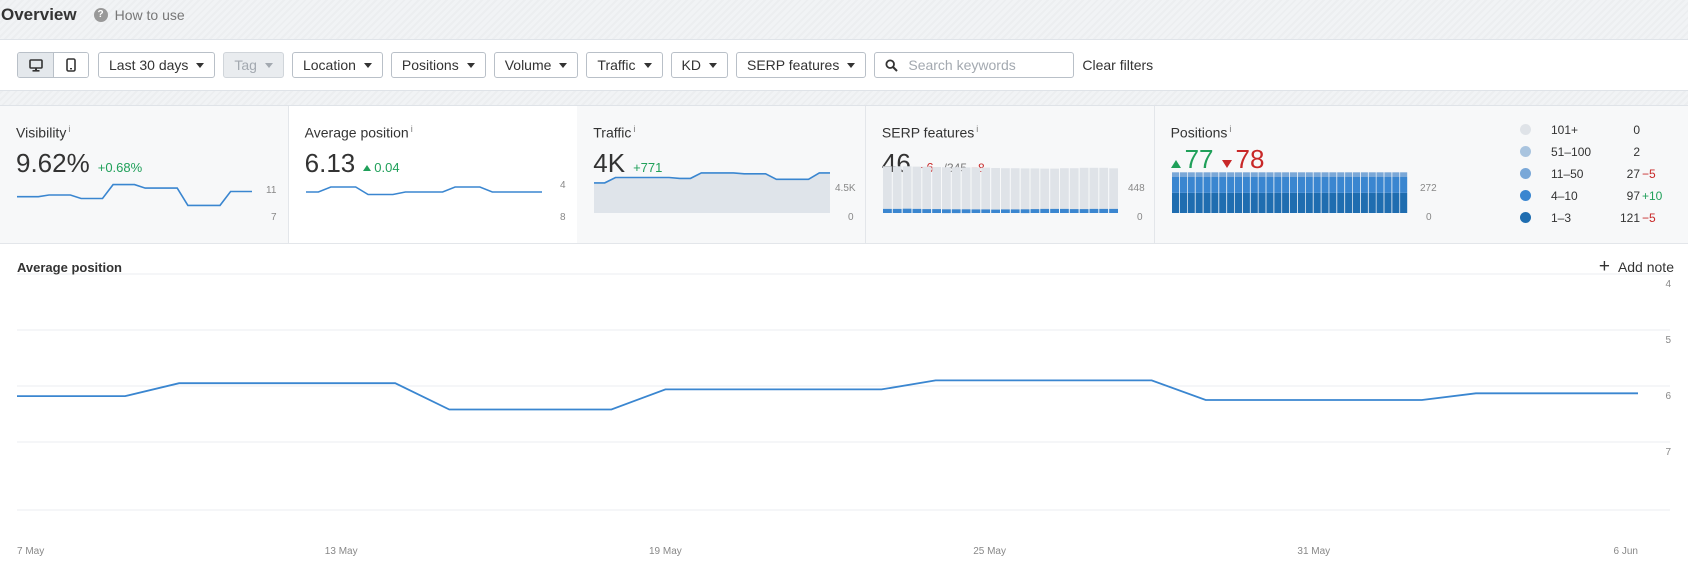  Describe the element at coordinates (1217, 159) in the screenshot. I see `positions-value-row: 77 78` at that location.